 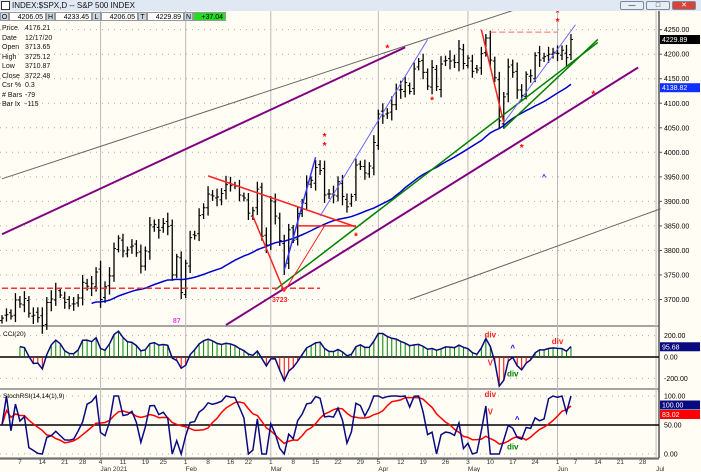 What do you see at coordinates (680, 88) in the screenshot?
I see `ma-value-tag-bg` at bounding box center [680, 88].